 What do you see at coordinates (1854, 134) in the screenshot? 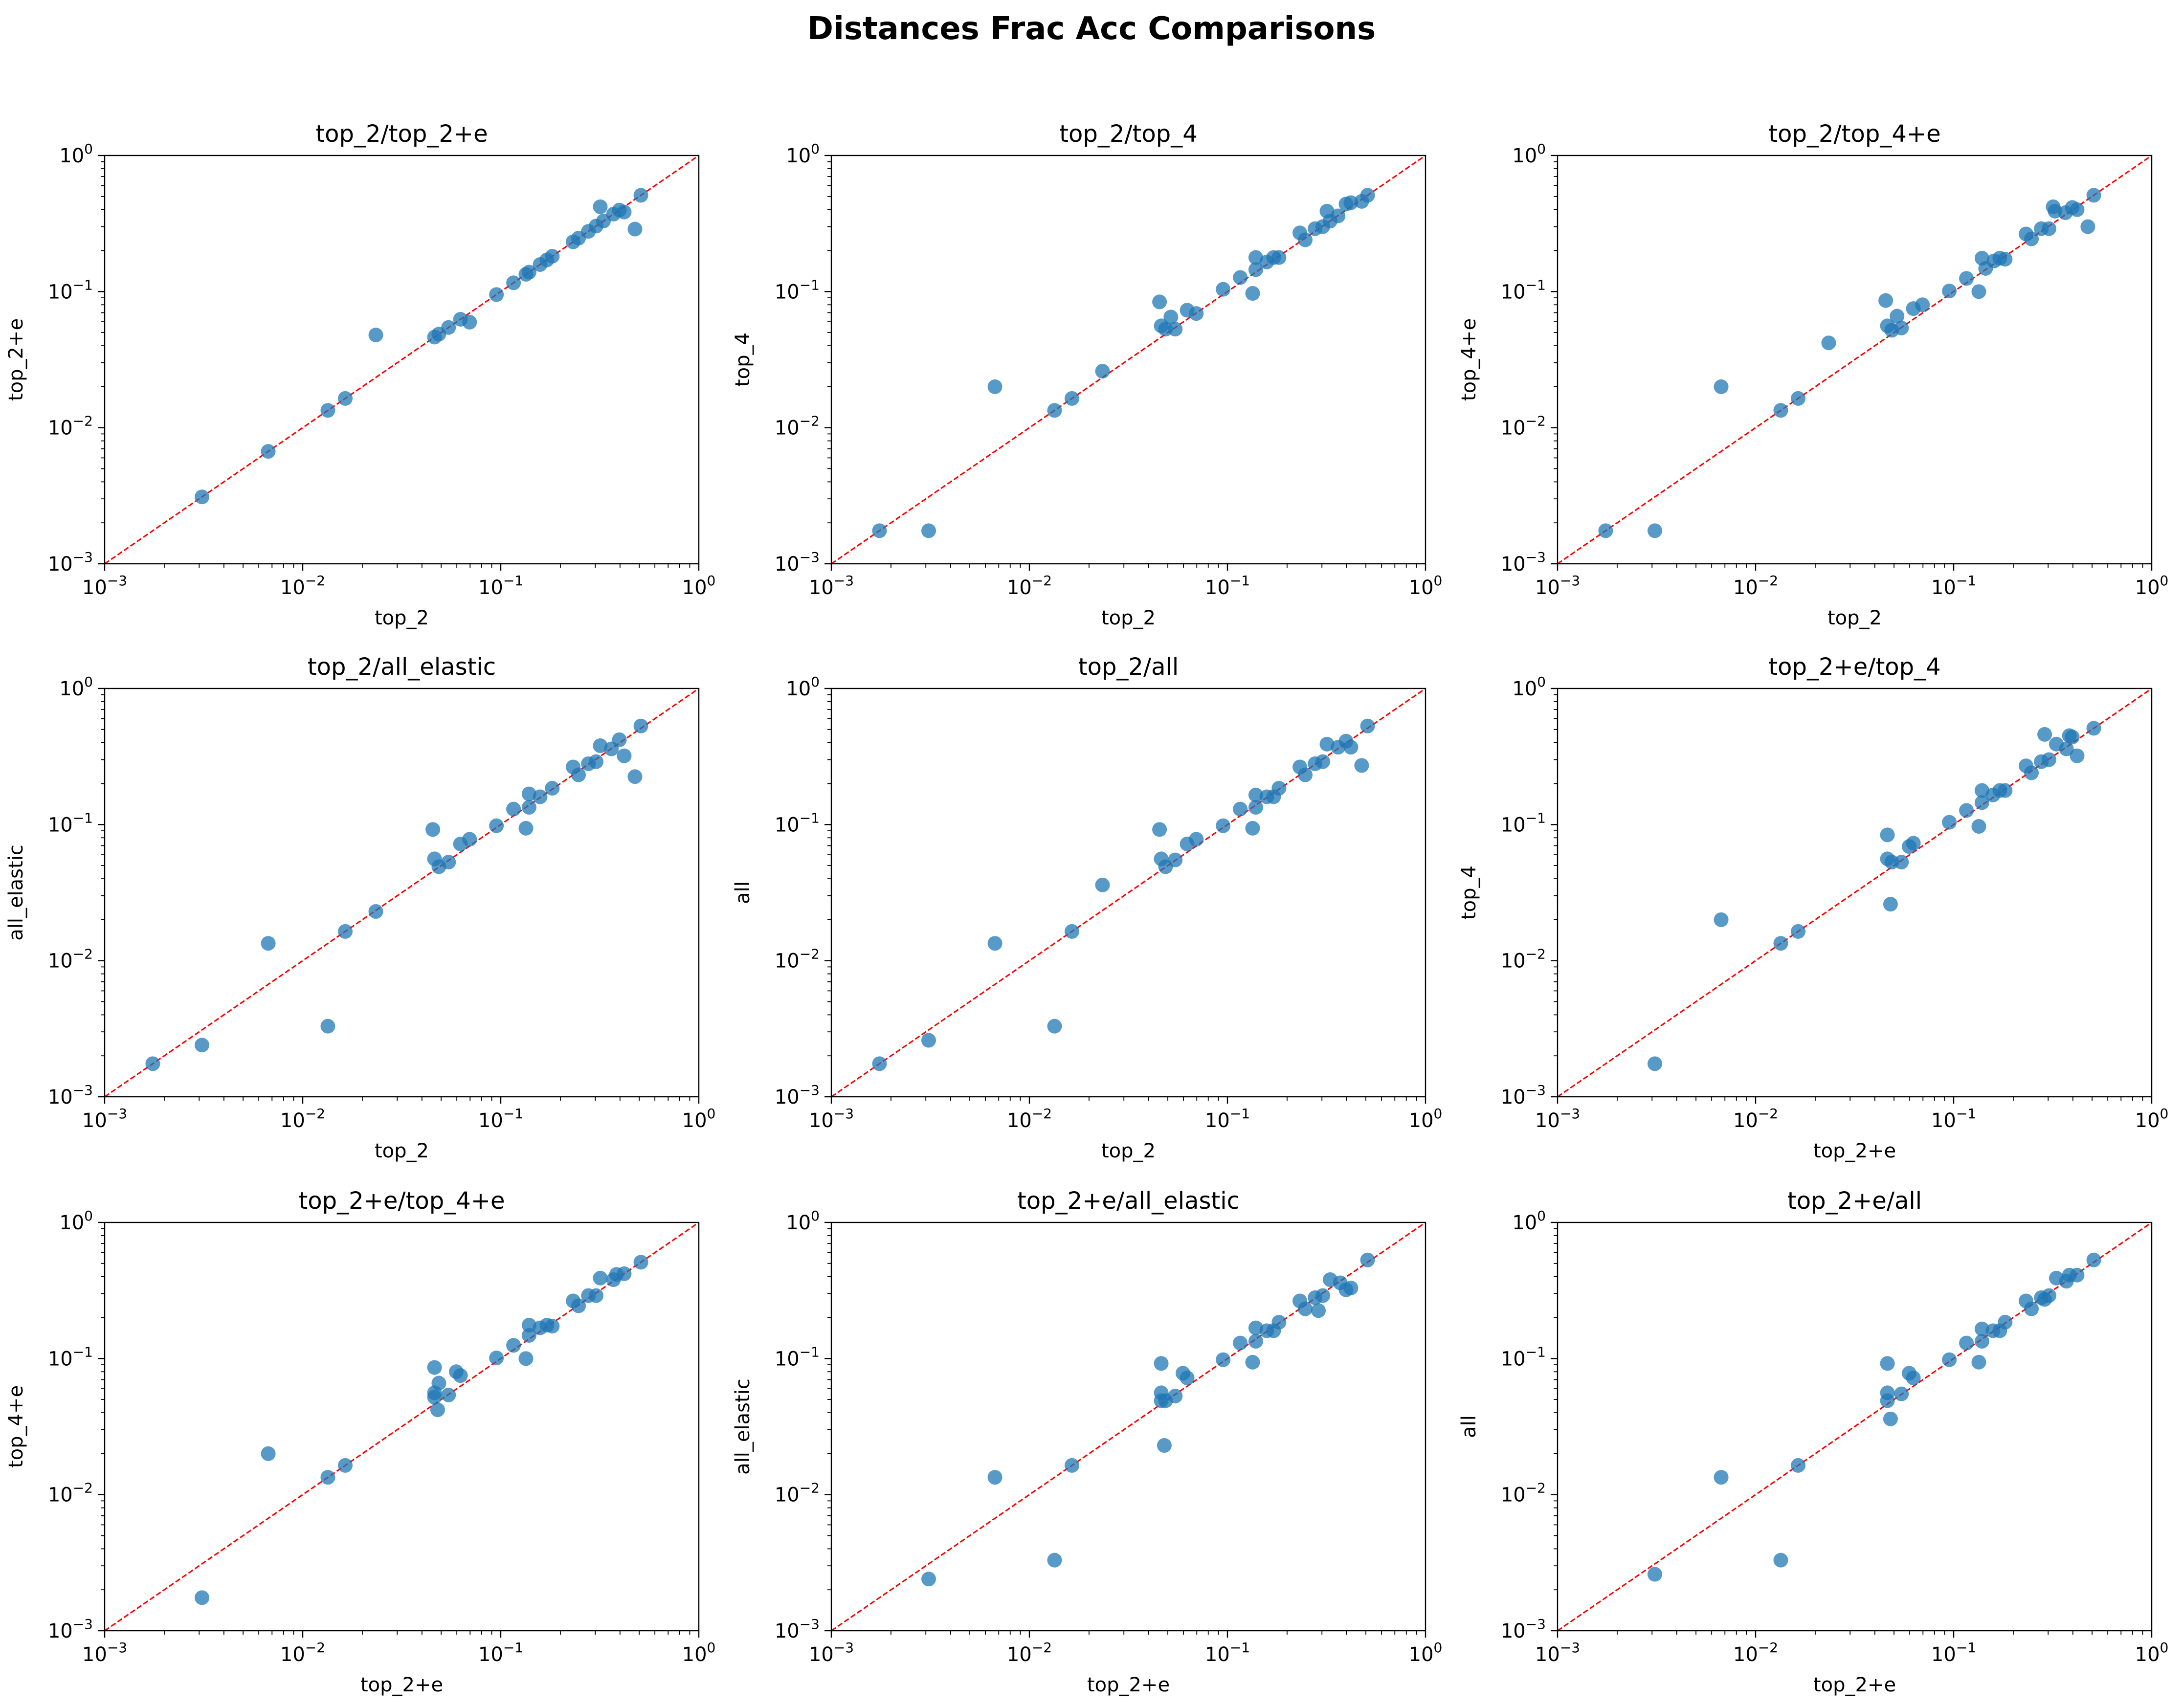
I see `subplot-title: top_2/top_4+e` at bounding box center [1854, 134].